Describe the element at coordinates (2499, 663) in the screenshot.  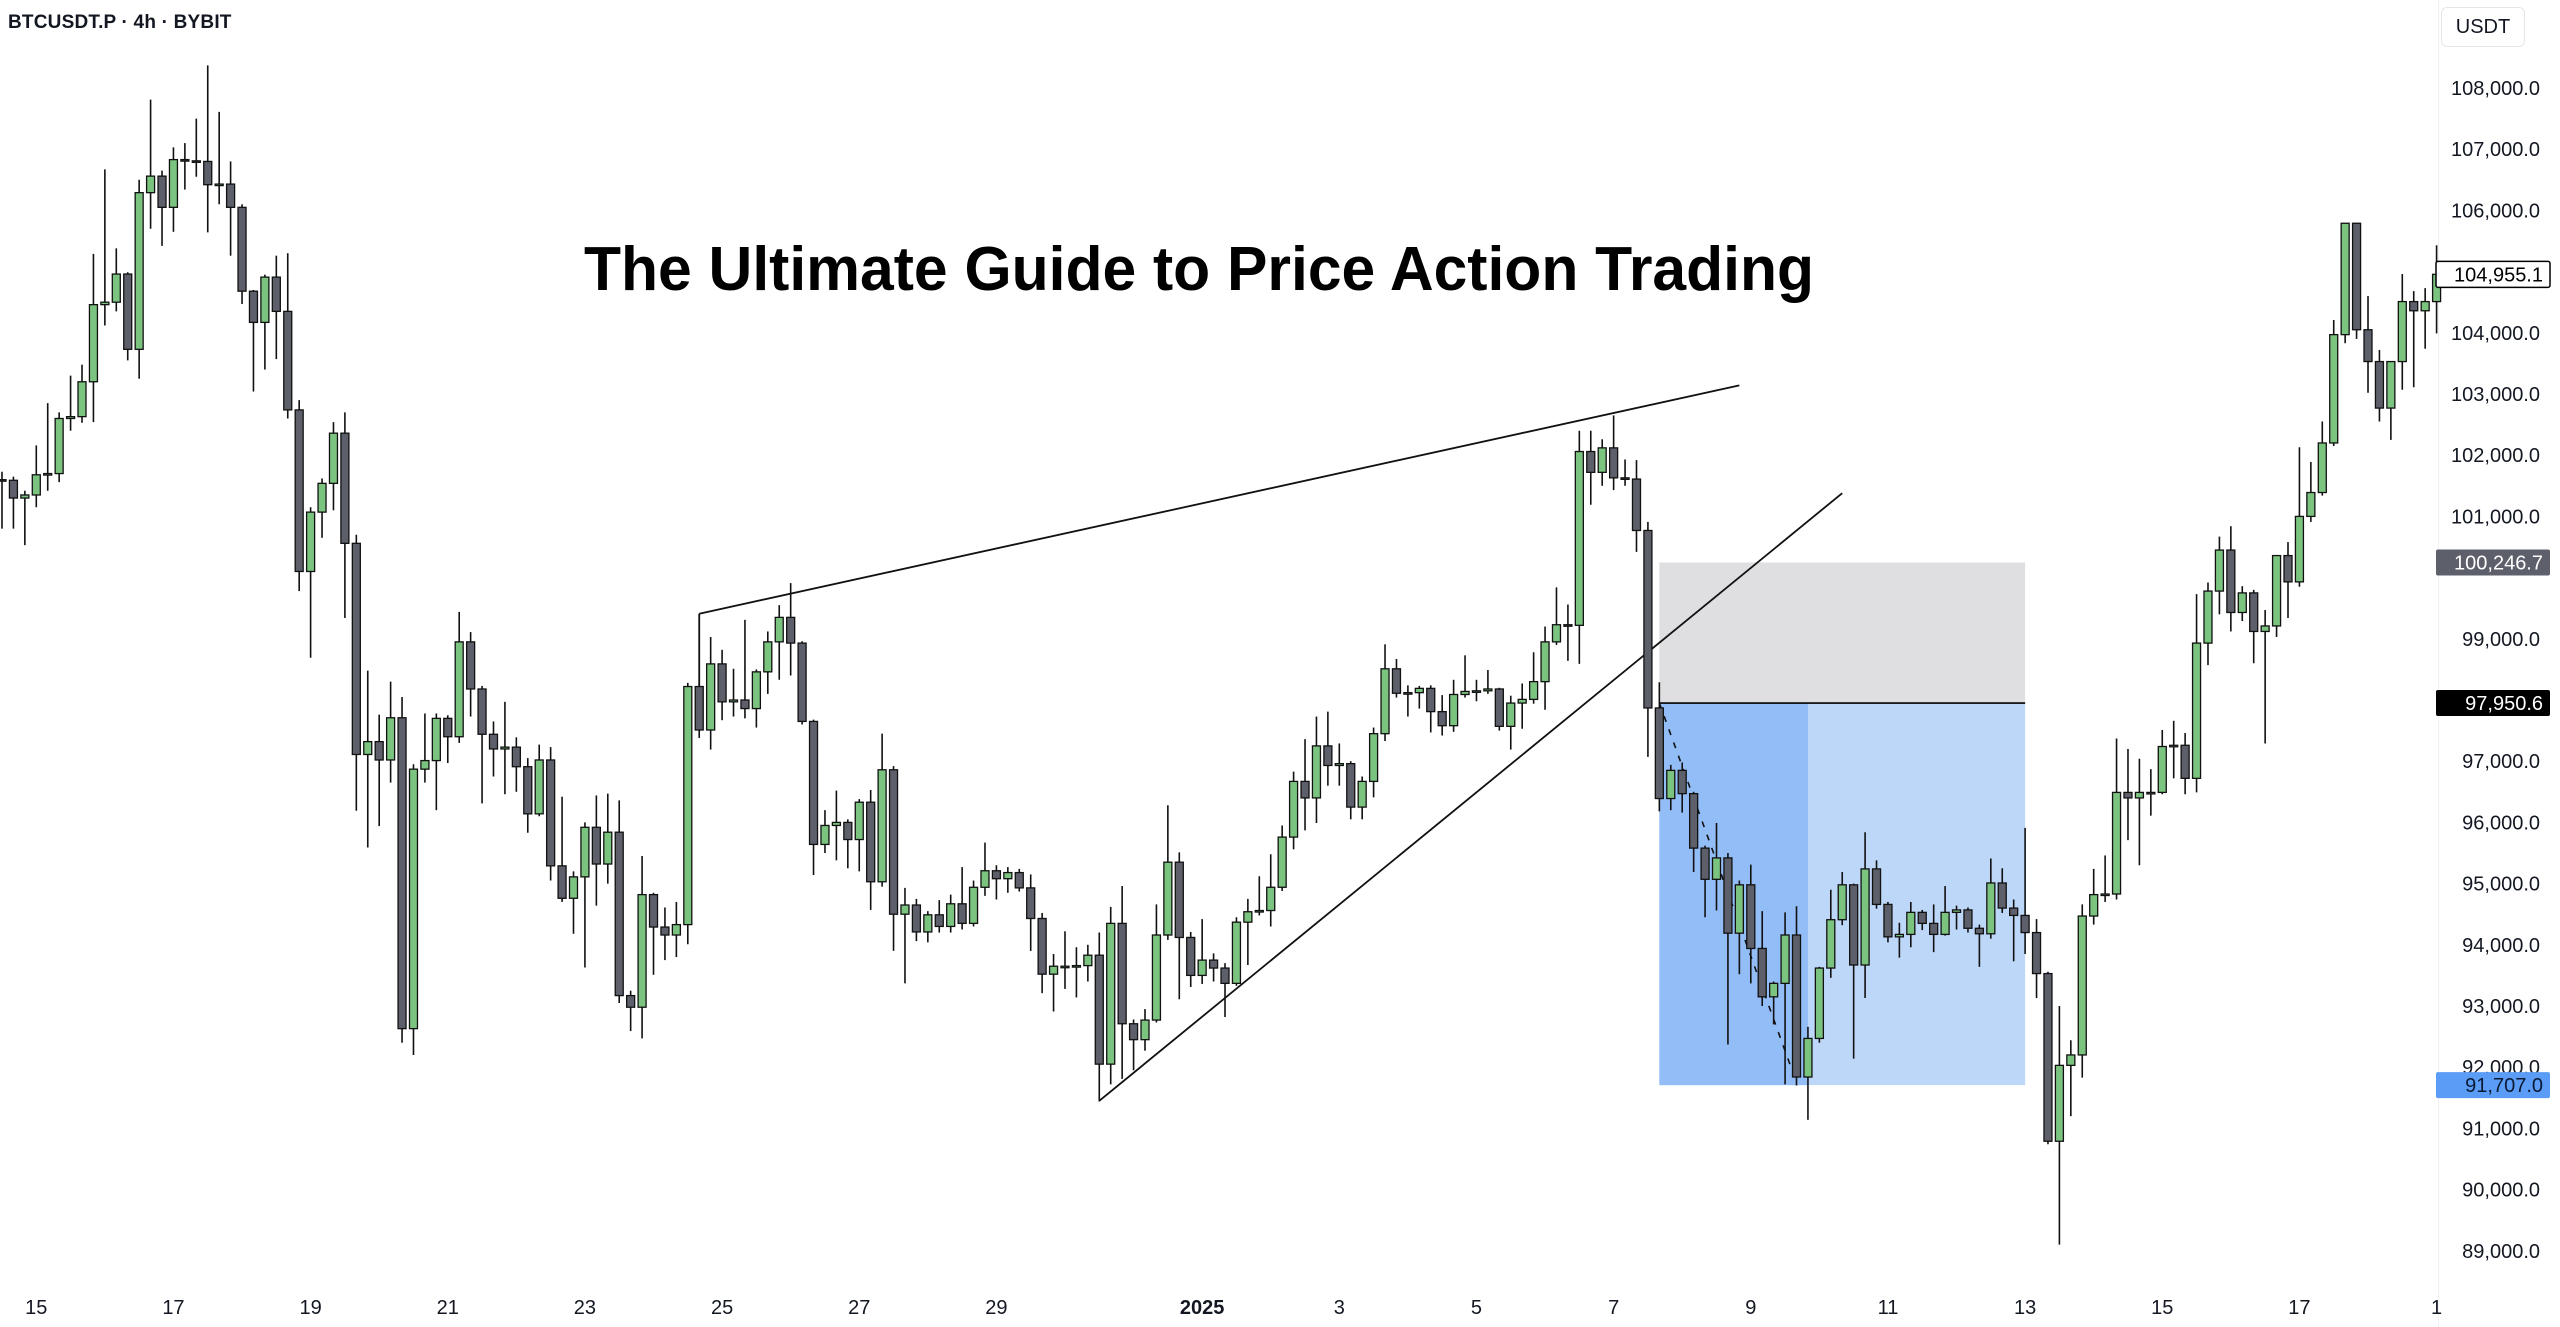
I see `price-axis` at that location.